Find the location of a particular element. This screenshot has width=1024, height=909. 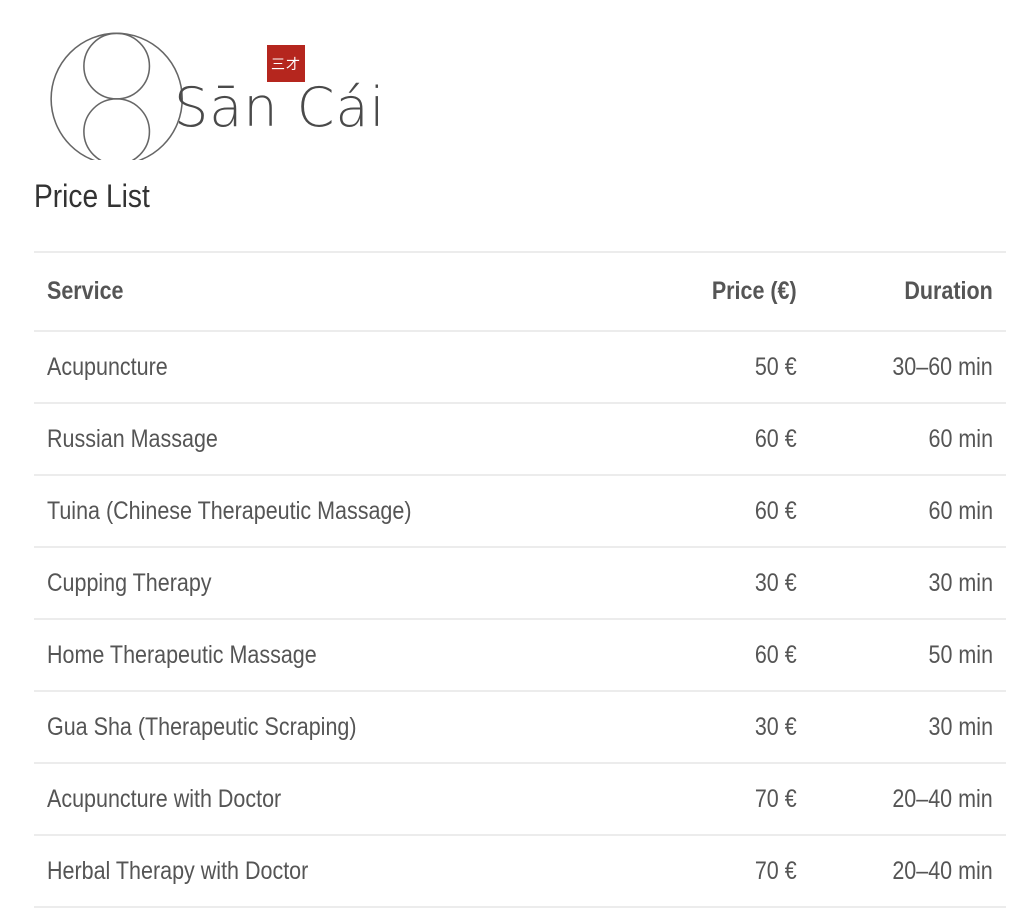

cell-service: Acupuncture with Doctor is located at coordinates (338, 798).